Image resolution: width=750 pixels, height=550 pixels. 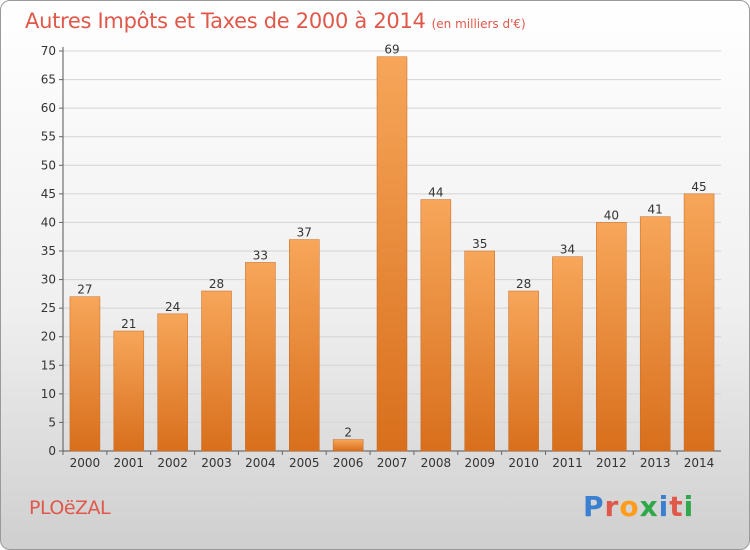 What do you see at coordinates (304, 345) in the screenshot?
I see `bar-2005` at bounding box center [304, 345].